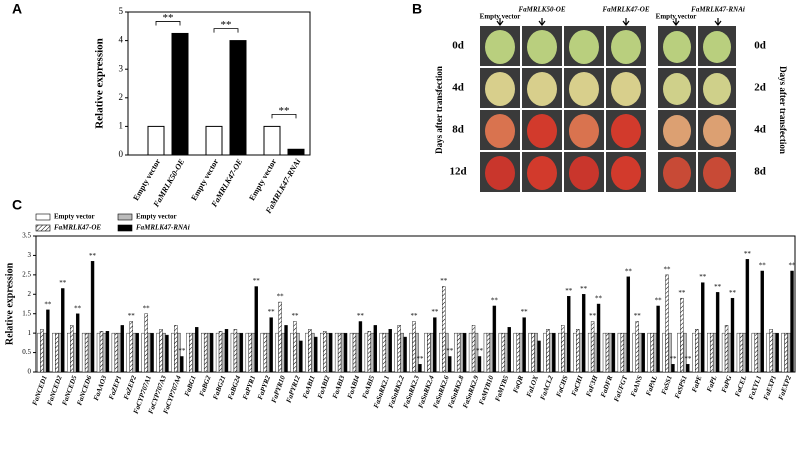 This screenshot has height=449, width=800. What do you see at coordinates (9, 303) in the screenshot?
I see `y-axis-title: Relative expression` at bounding box center [9, 303].